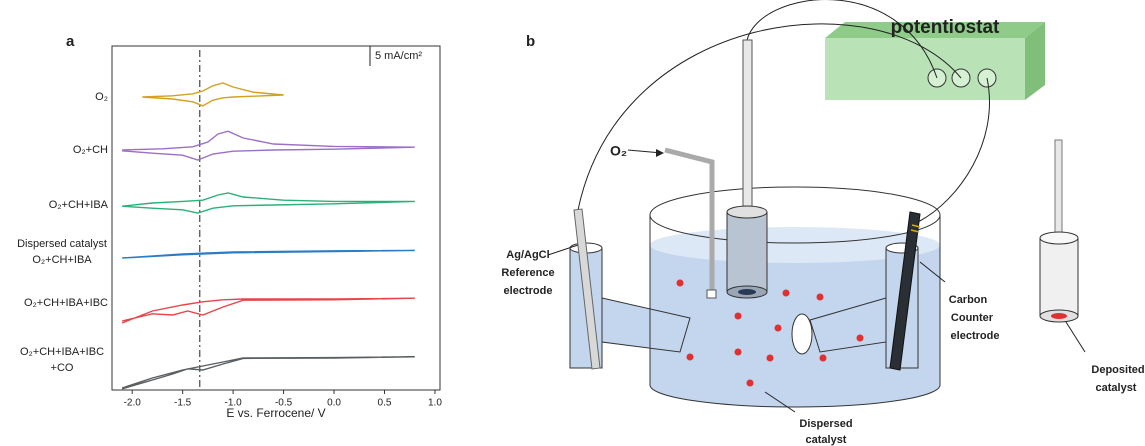  Describe the element at coordinates (398, 56) in the screenshot. I see `scale-bar-label: 5 mA/cm²` at that location.